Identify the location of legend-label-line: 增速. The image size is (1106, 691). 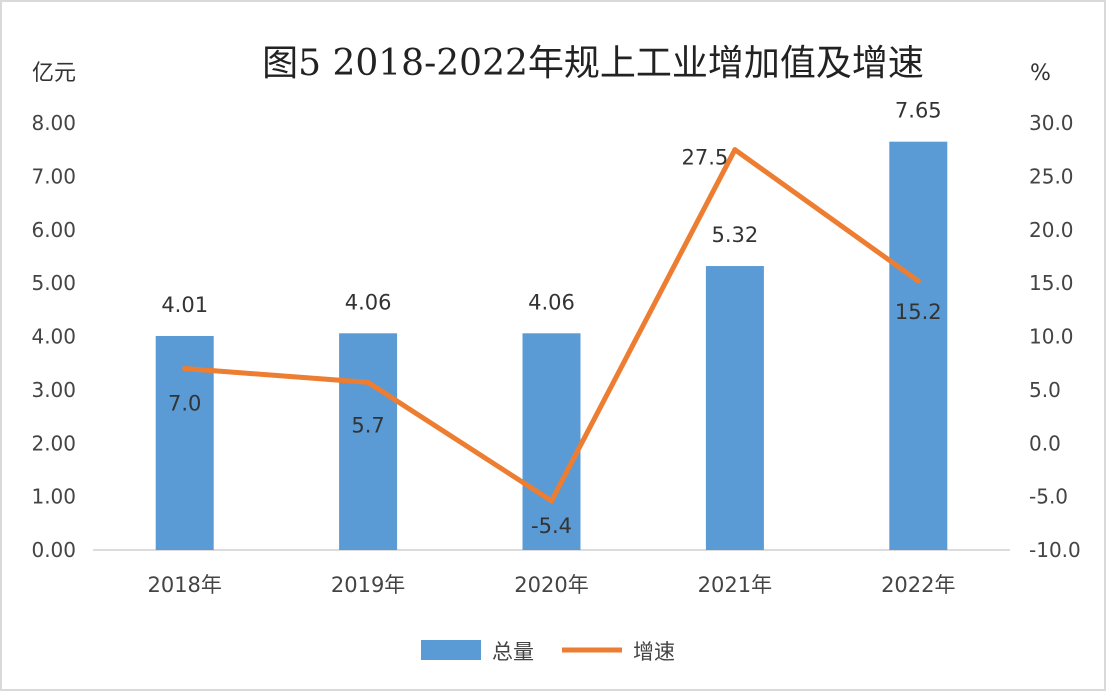
(654, 652).